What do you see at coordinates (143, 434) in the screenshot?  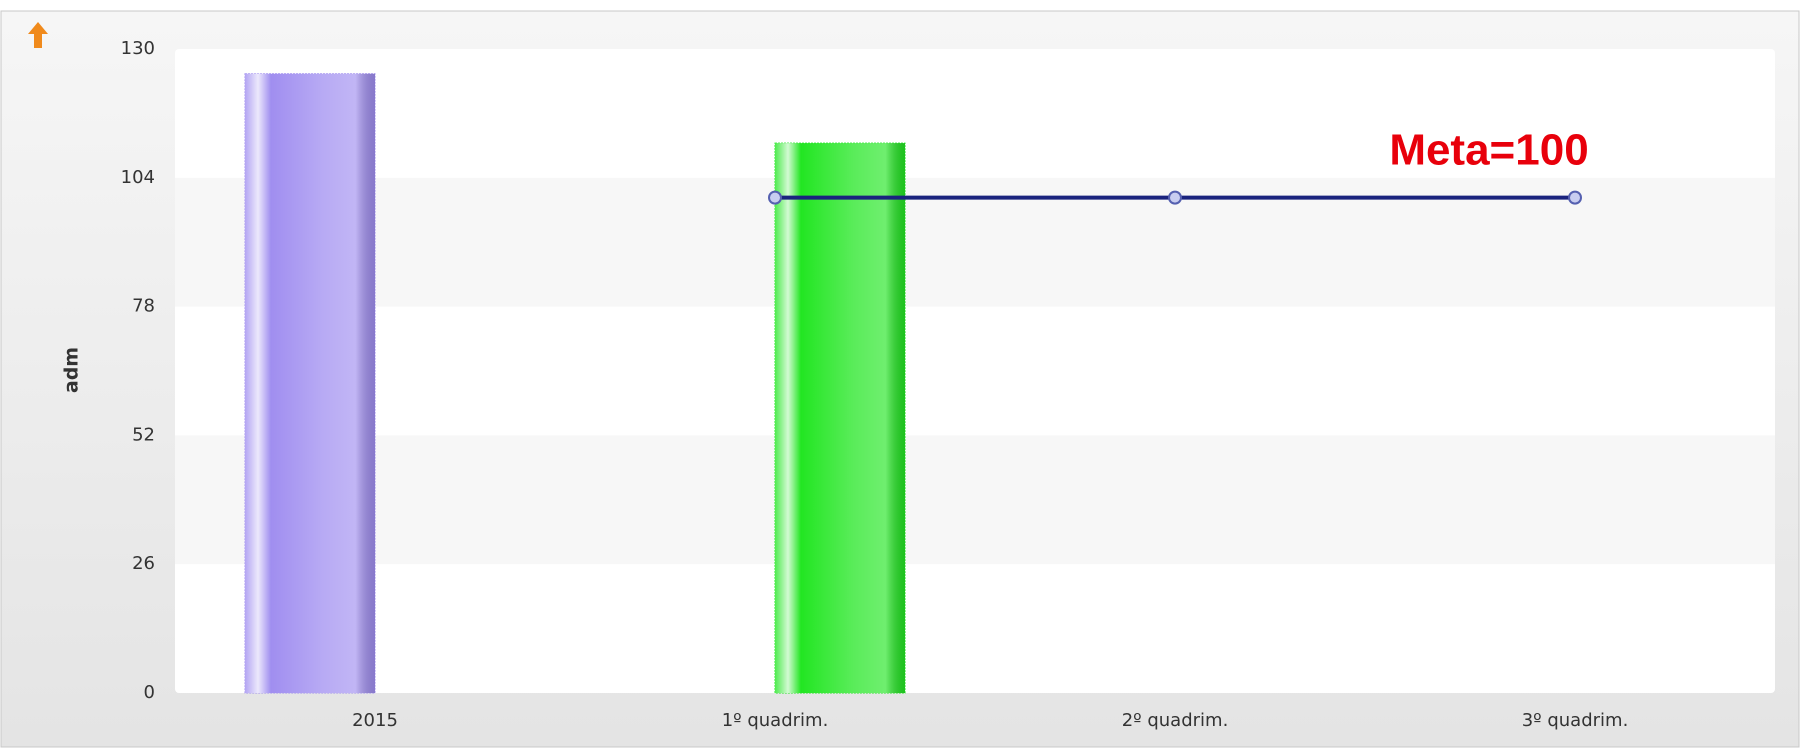 I see `y-tick-label: 52` at bounding box center [143, 434].